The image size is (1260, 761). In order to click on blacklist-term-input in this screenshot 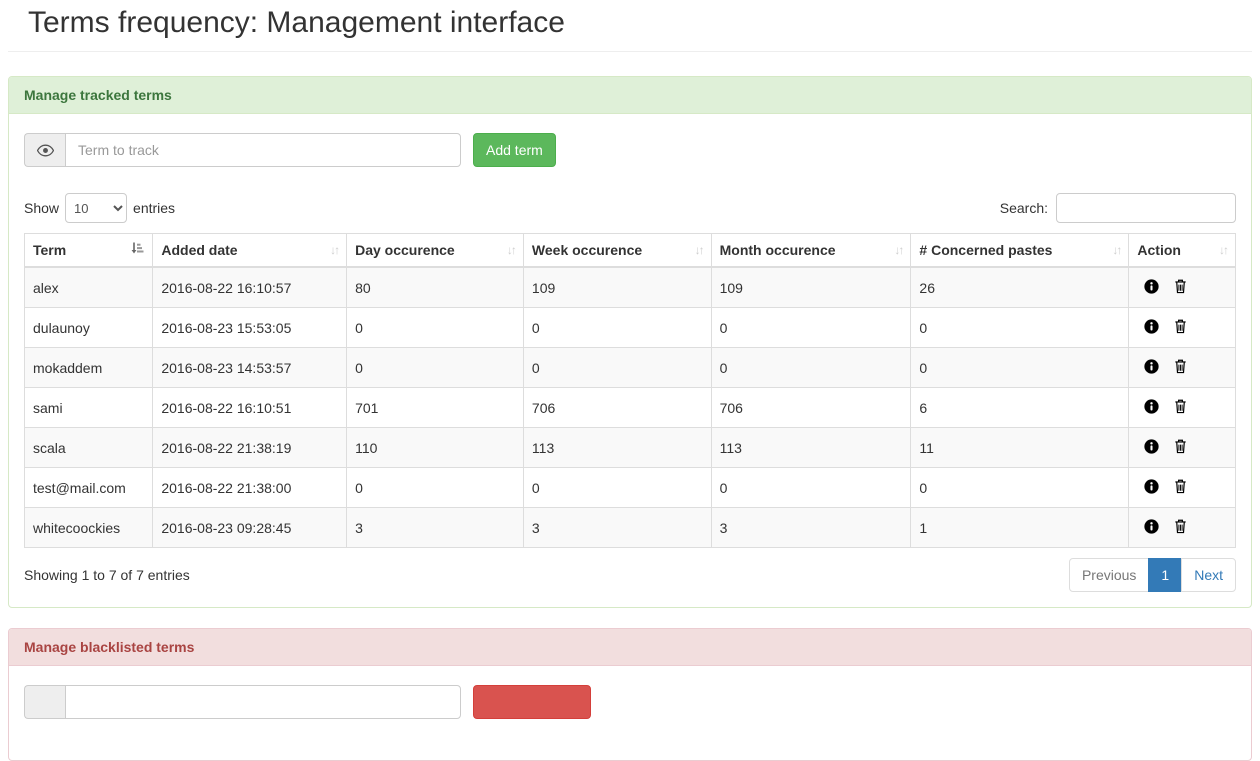, I will do `click(263, 702)`.